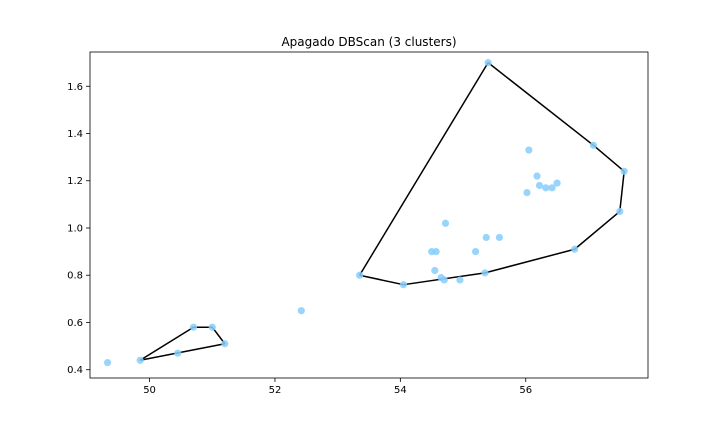 This screenshot has height=437, width=720. I want to click on y-tick-label: 1.6, so click(75, 87).